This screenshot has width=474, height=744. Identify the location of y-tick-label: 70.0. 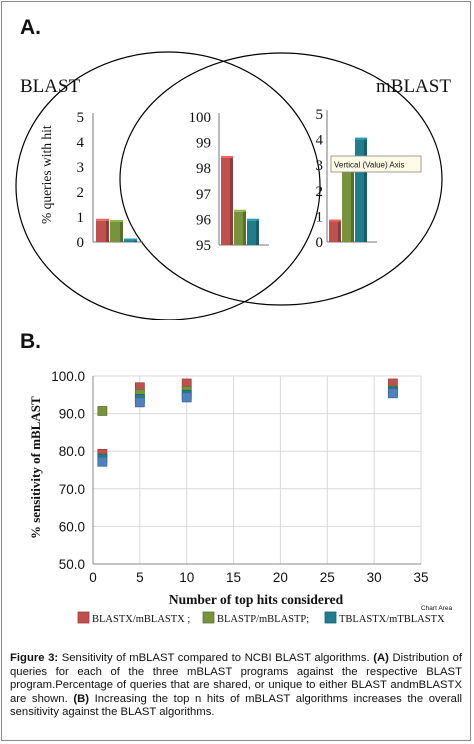
(72, 489).